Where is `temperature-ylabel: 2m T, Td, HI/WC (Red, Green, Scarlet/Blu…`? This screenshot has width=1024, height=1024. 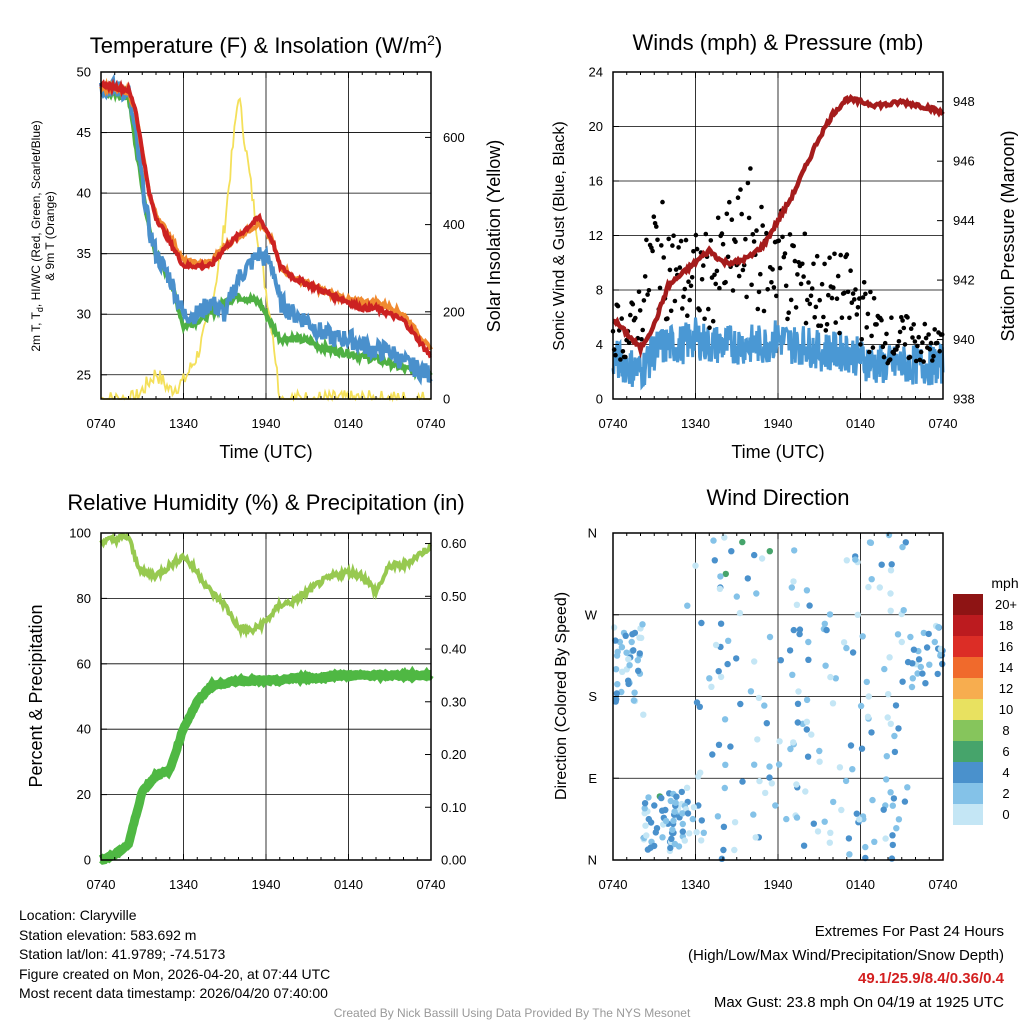
temperature-ylabel: 2m T, Td, HI/WC (Red, Green, Scarlet/Blu… is located at coordinates (43, 235).